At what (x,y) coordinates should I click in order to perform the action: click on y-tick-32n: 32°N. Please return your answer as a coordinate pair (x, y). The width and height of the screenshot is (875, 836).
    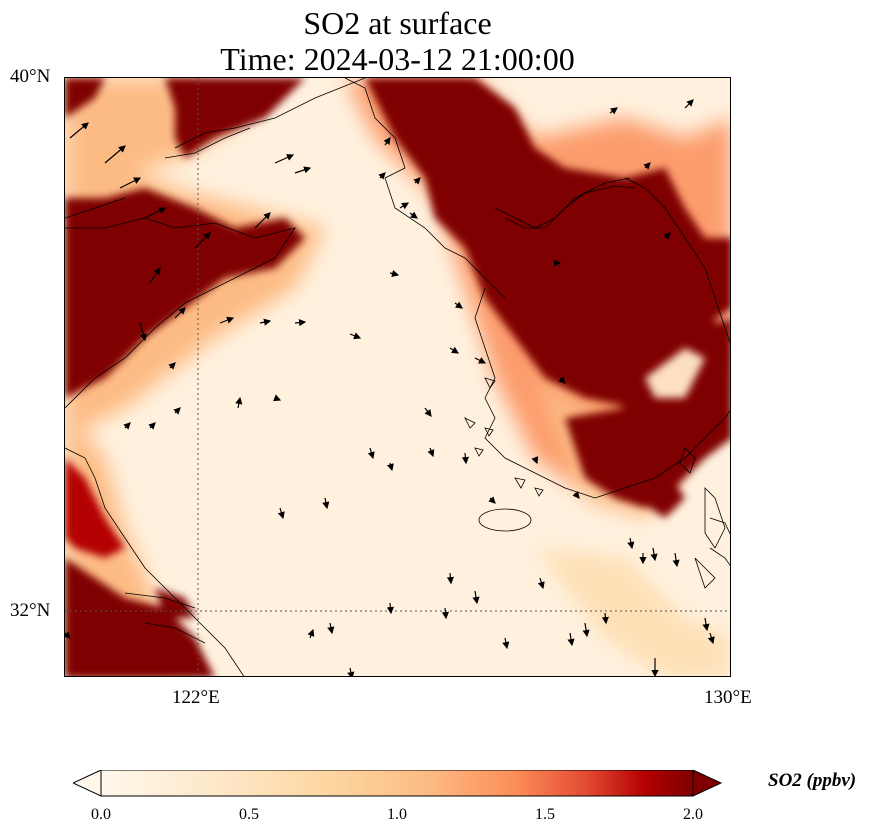
    Looking at the image, I should click on (30, 610).